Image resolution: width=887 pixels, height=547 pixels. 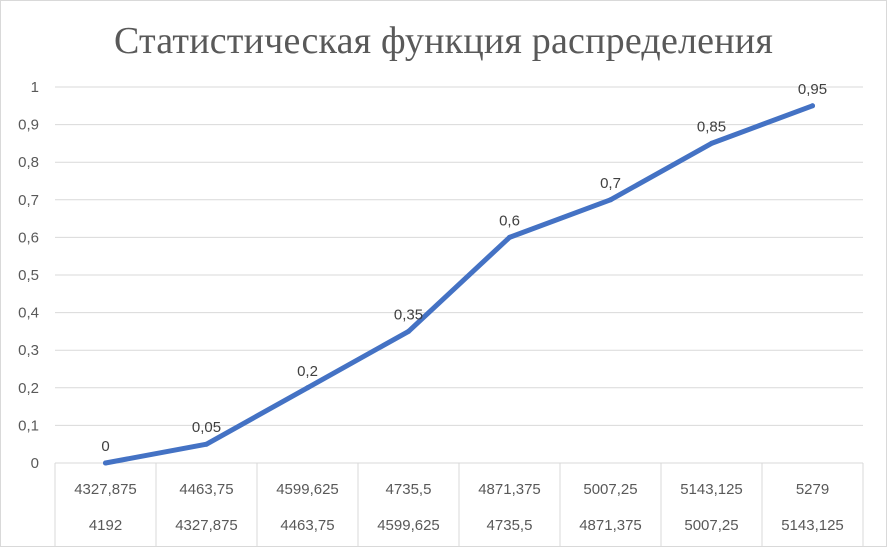 What do you see at coordinates (28, 313) in the screenshot?
I see `y-tick-label: 0,4` at bounding box center [28, 313].